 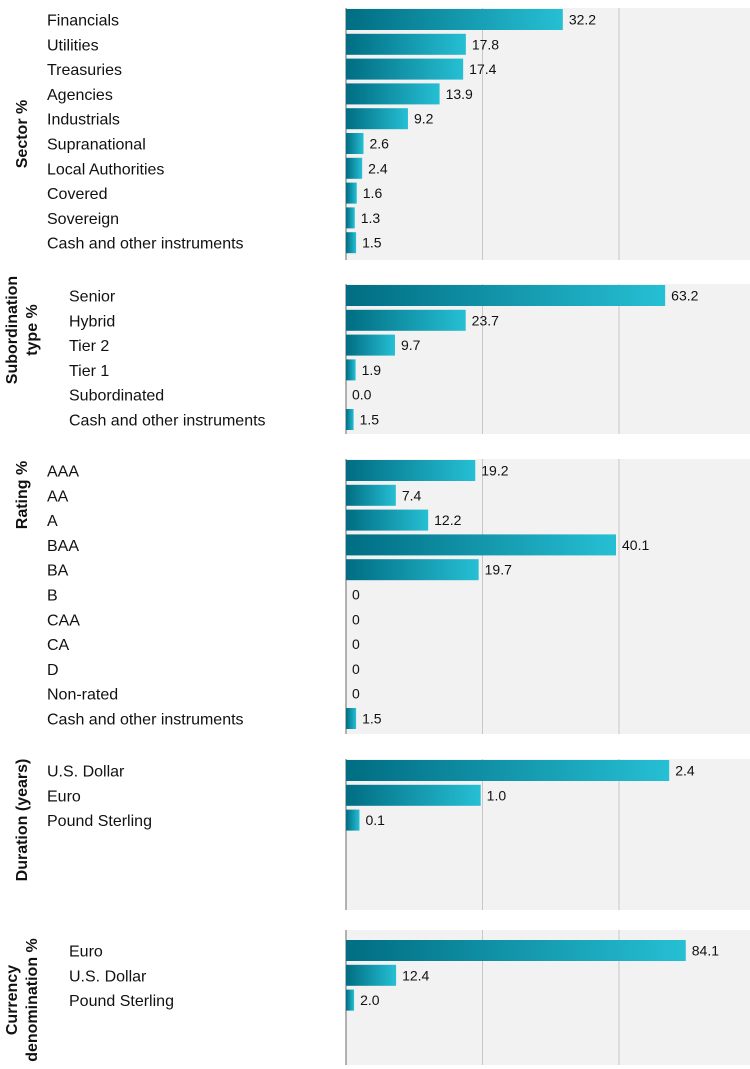 I want to click on value-label: 7.4, so click(x=412, y=495).